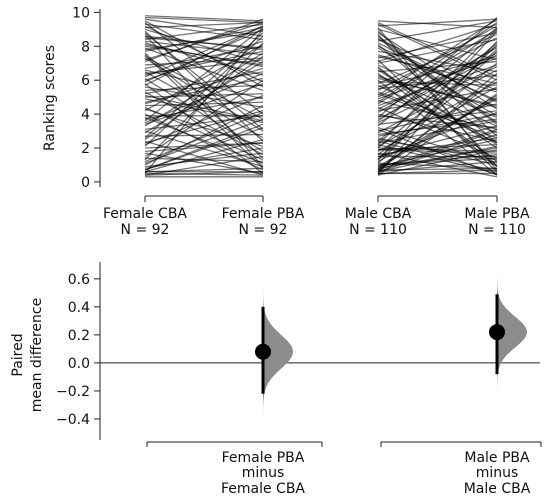 The width and height of the screenshot is (550, 499). Describe the element at coordinates (497, 214) in the screenshot. I see `condition-label-male-pba: Male PBA` at that location.